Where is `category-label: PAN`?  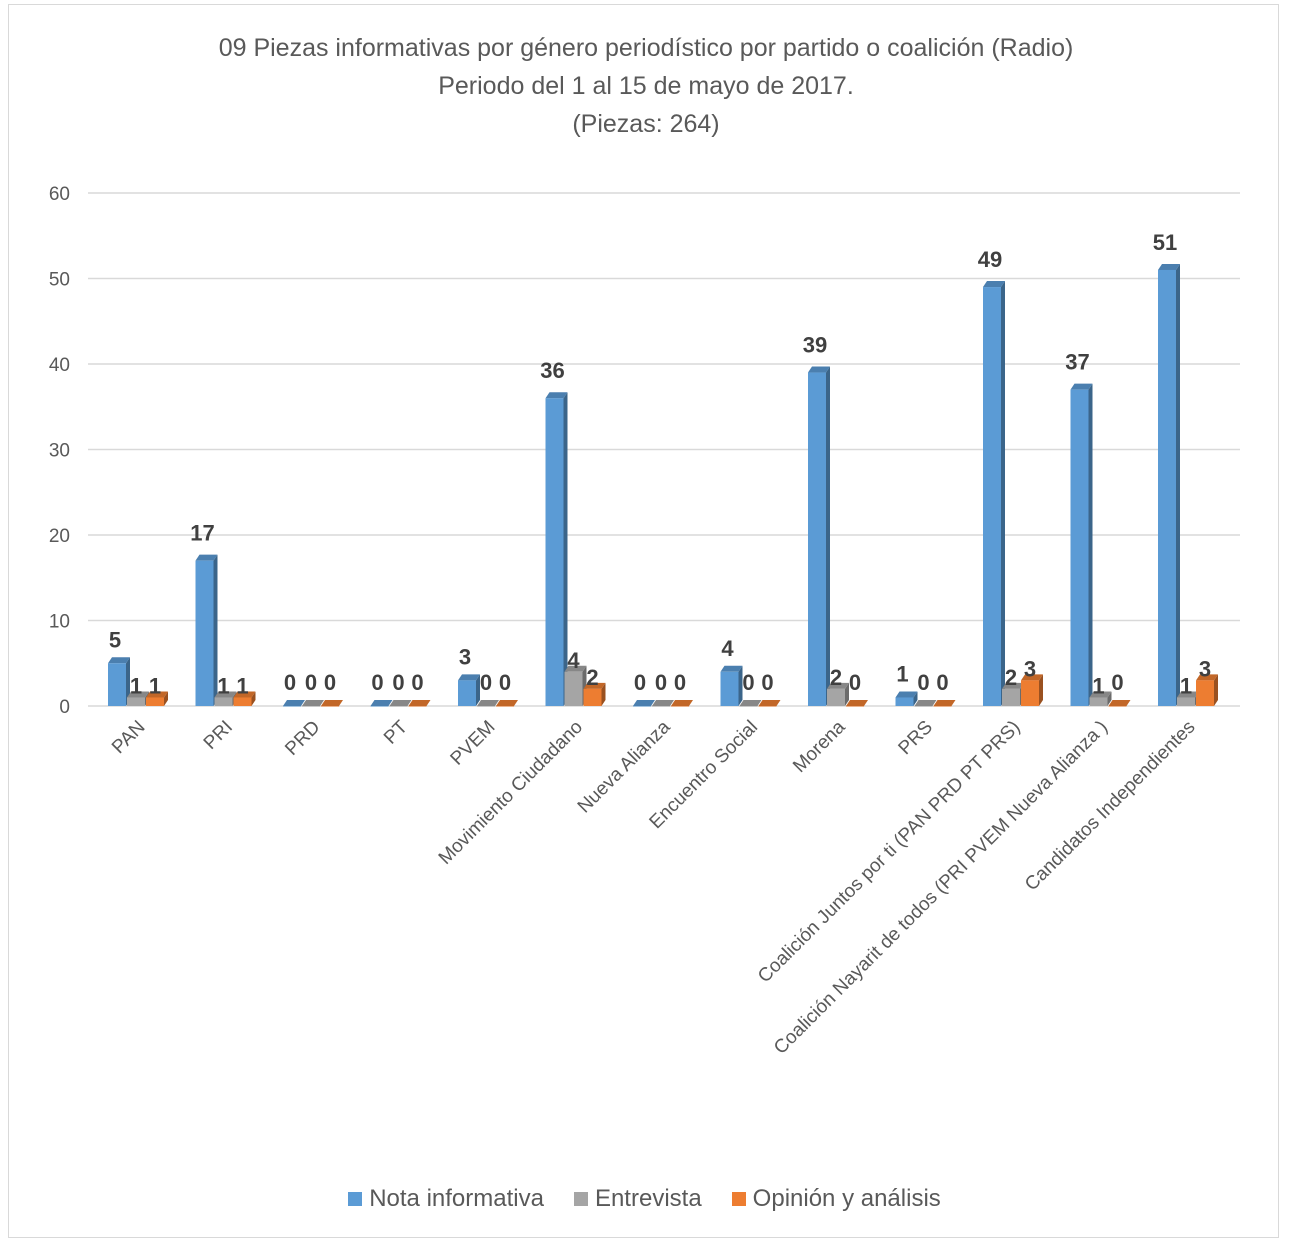
category-label: PAN is located at coordinates (128, 737).